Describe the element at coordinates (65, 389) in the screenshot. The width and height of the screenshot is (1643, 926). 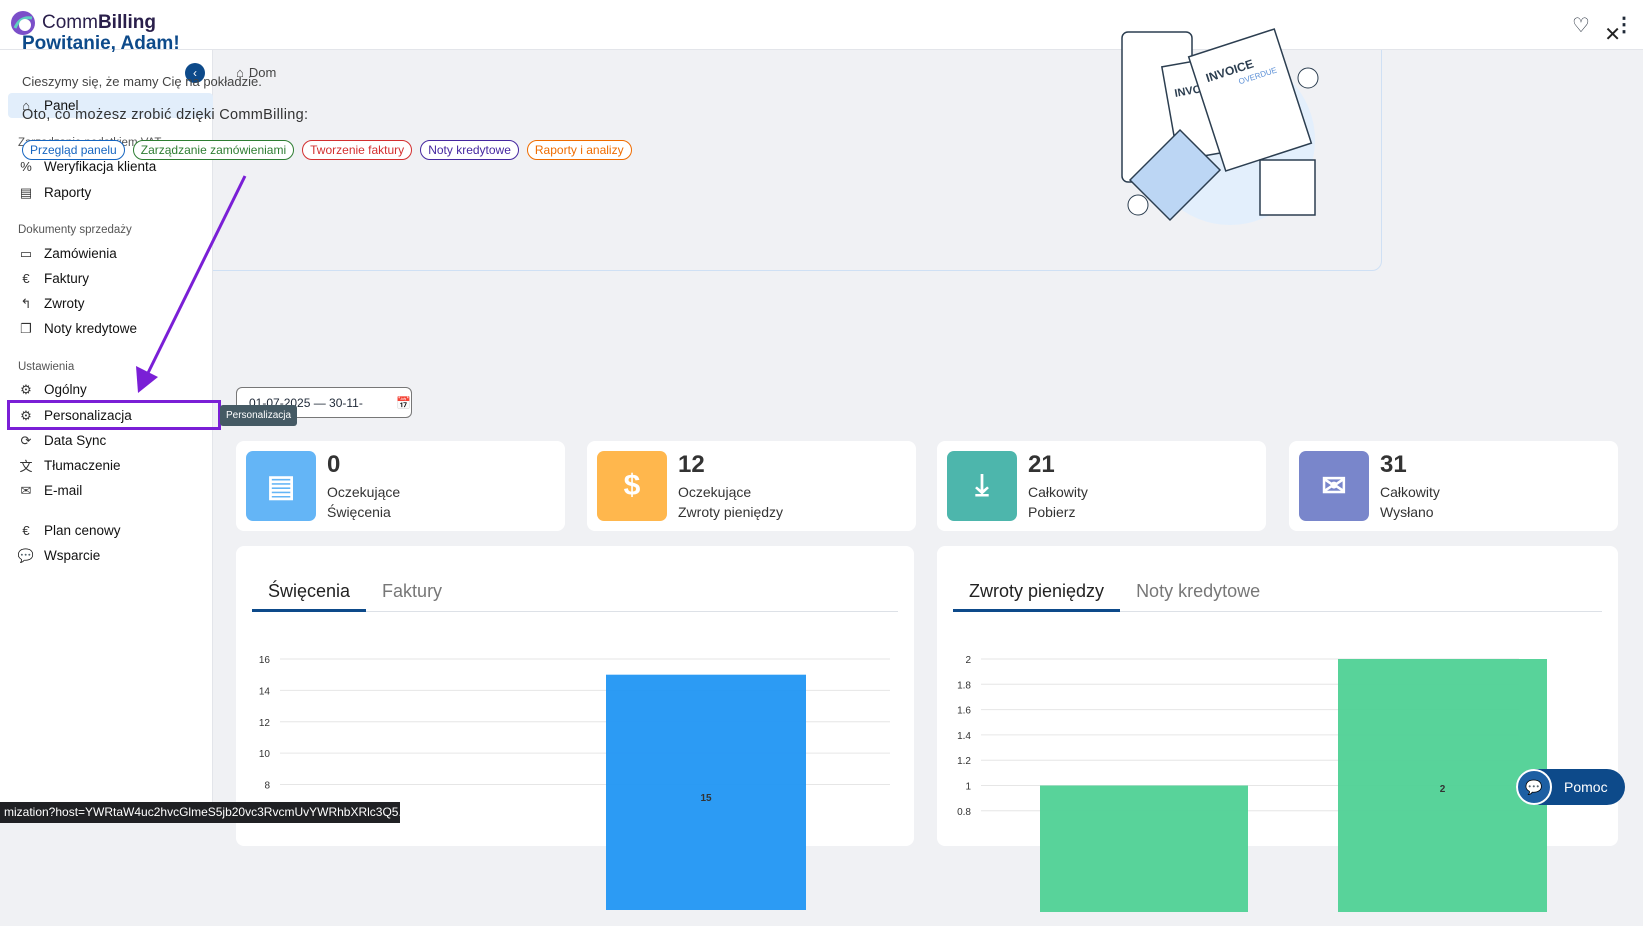
I see `sidebar-item-label: Ogólny` at that location.